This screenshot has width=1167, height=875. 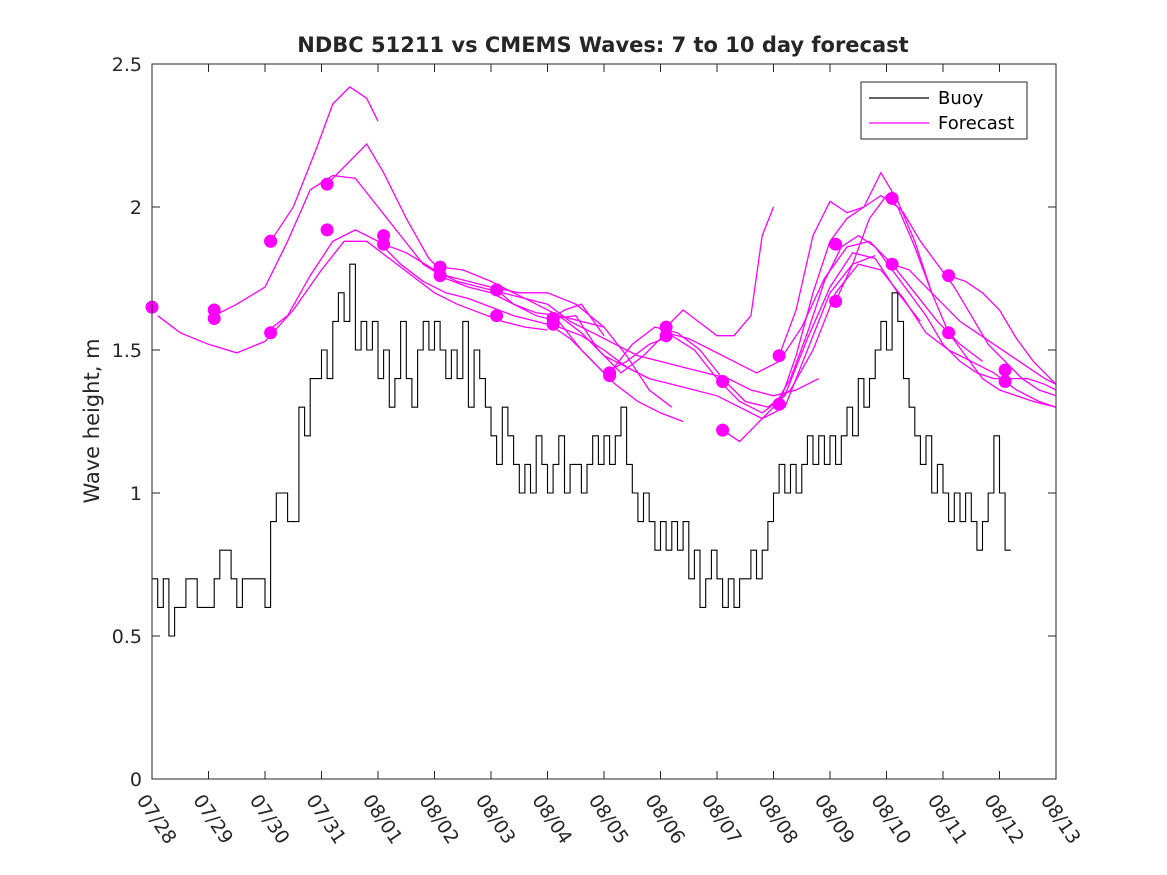 What do you see at coordinates (212, 819) in the screenshot?
I see `x-tick-label: 07/29` at bounding box center [212, 819].